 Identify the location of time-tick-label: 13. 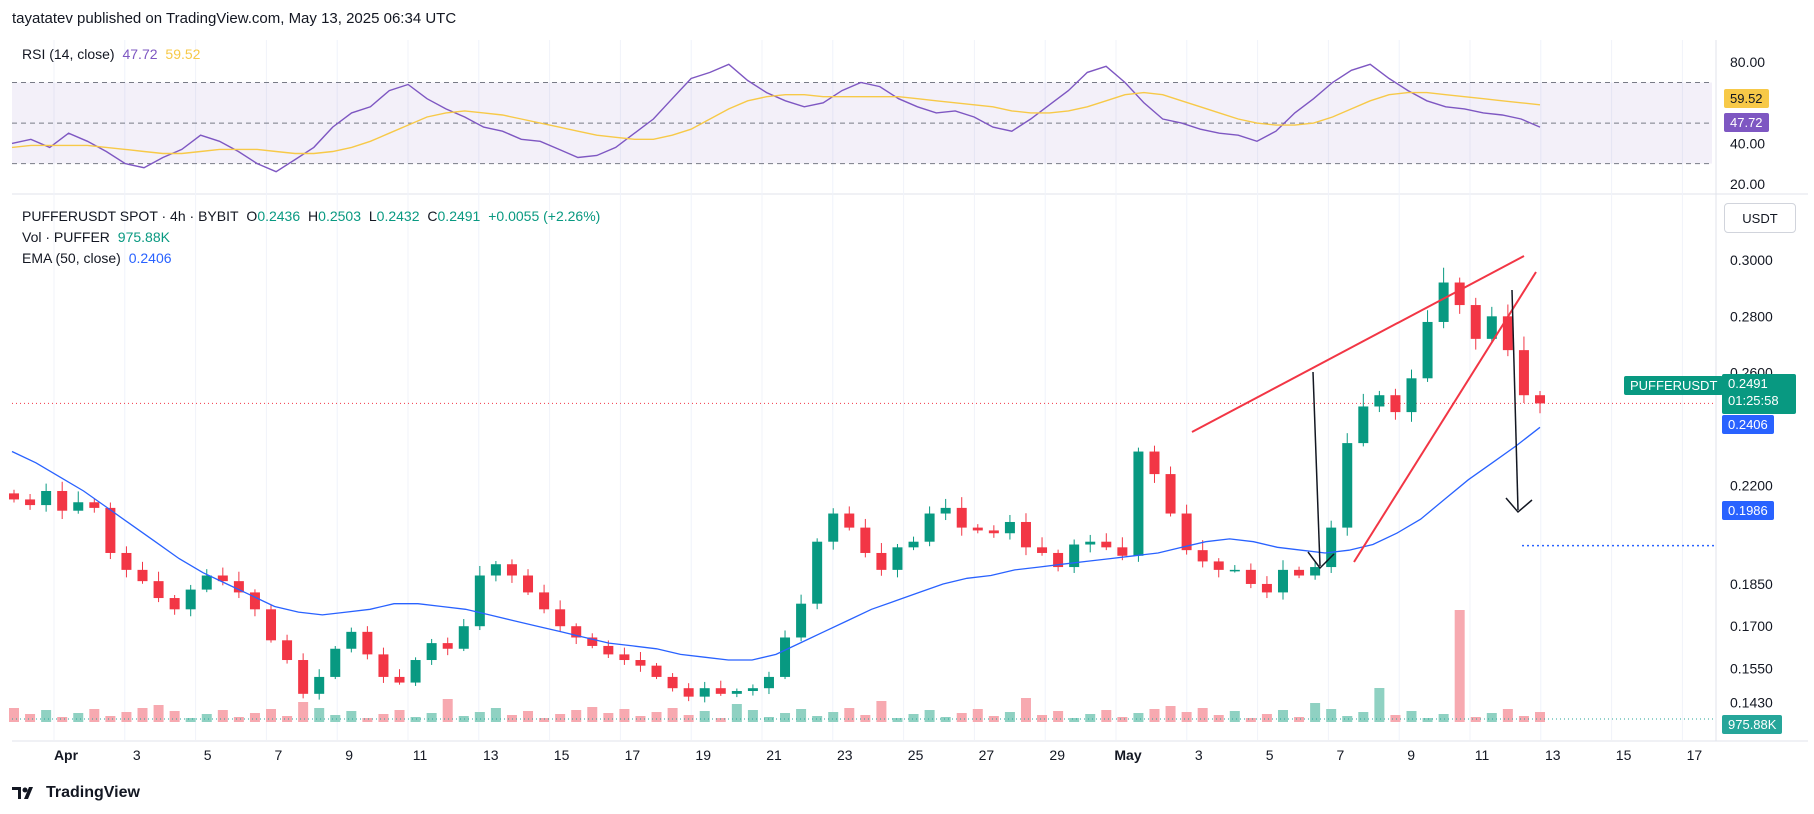
(1553, 755).